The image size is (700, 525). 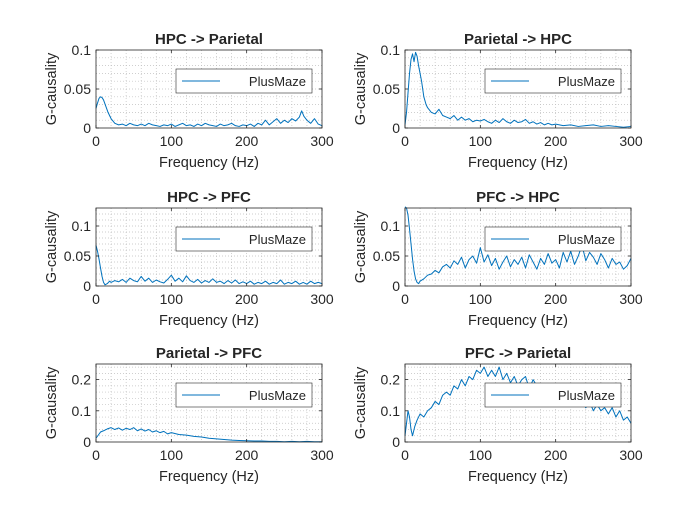 I want to click on subplot-title: HPC -> PFC, so click(x=209, y=197).